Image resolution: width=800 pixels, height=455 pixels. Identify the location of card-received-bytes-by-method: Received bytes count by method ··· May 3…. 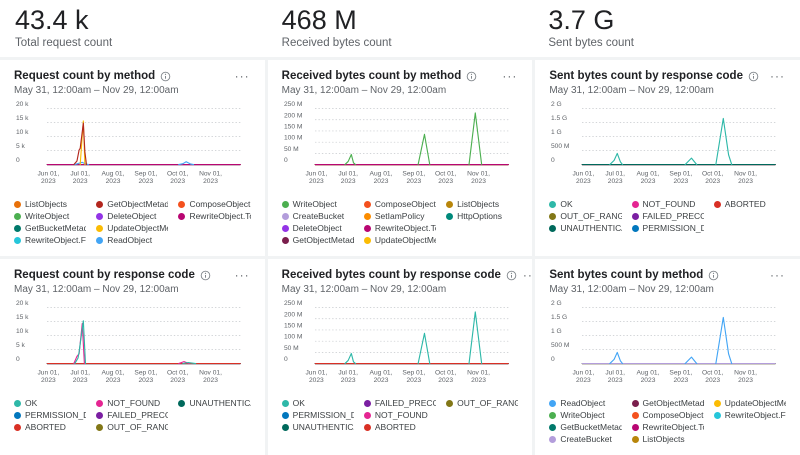
(400, 158).